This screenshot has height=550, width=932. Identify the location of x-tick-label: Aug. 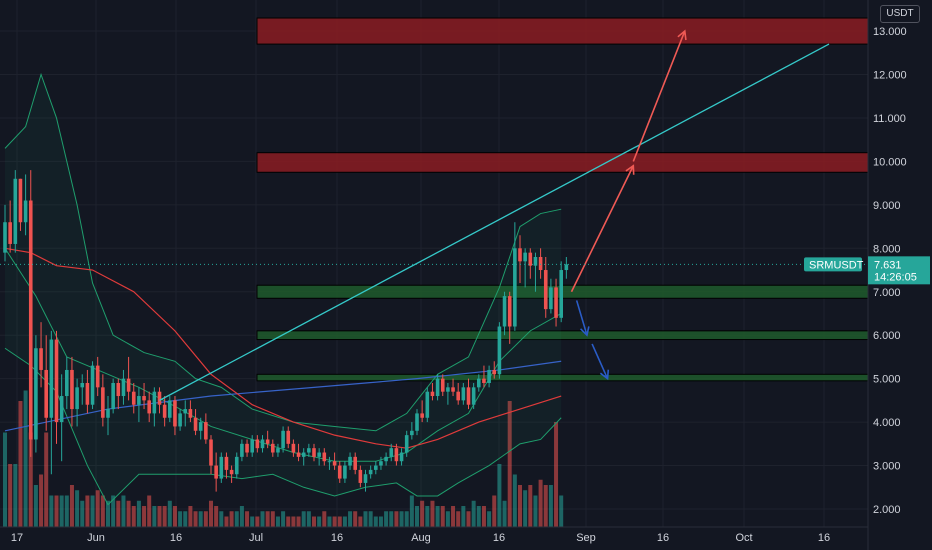
(421, 538).